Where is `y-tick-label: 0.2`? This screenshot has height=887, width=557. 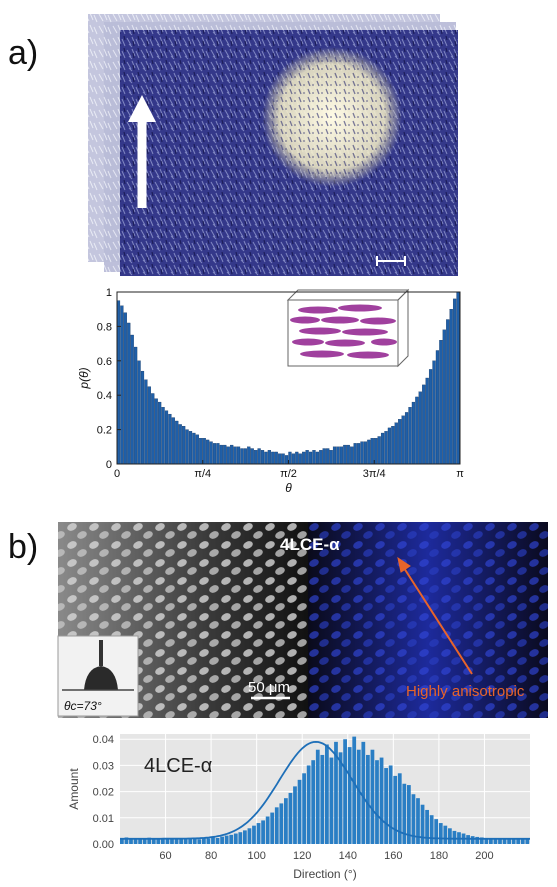 y-tick-label: 0.2 is located at coordinates (104, 431).